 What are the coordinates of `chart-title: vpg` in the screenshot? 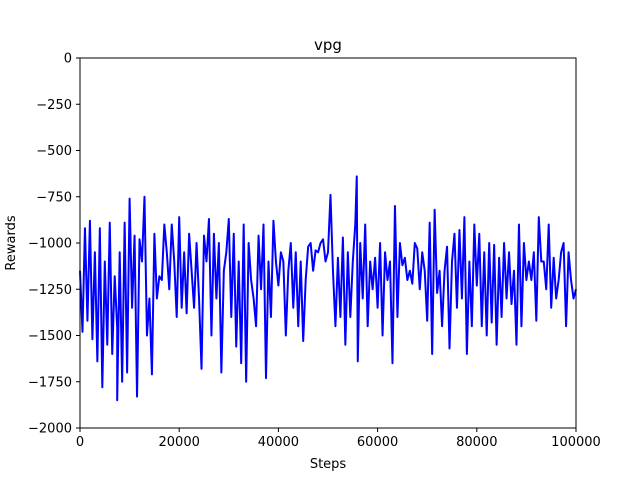 It's located at (328, 45).